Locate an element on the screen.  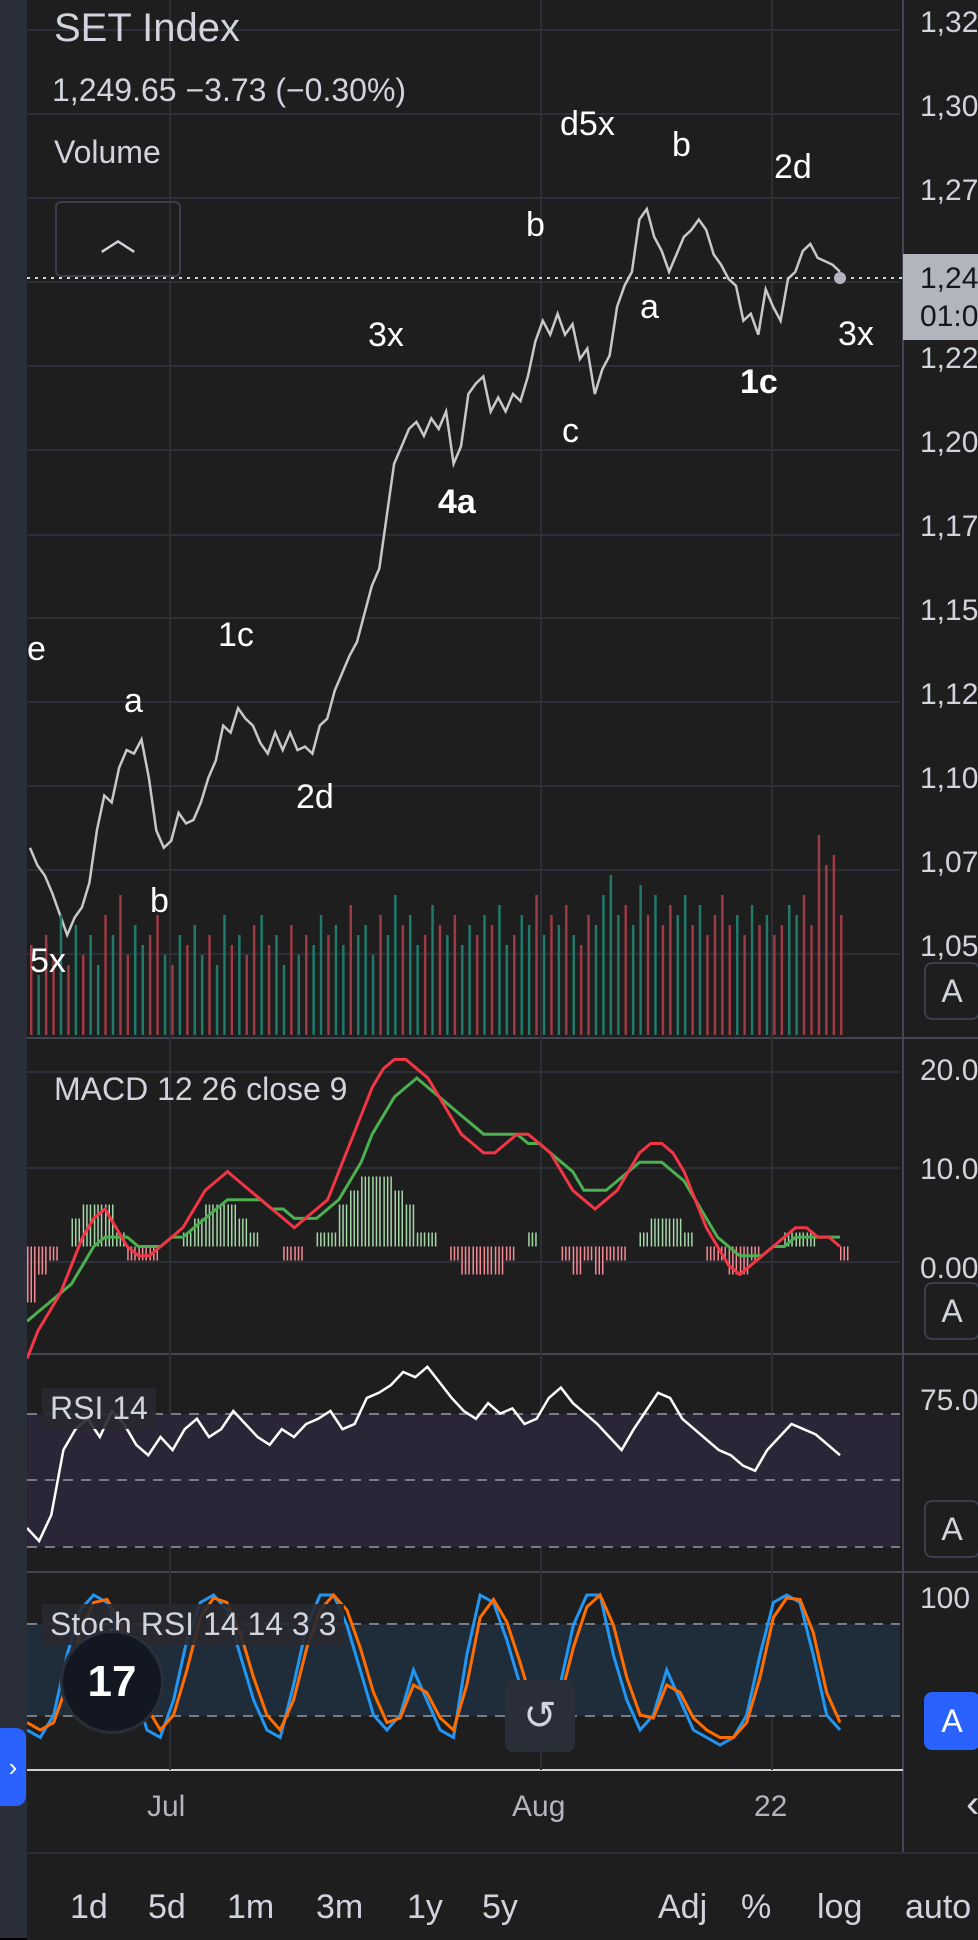
range-5y: 5y is located at coordinates (500, 1907).